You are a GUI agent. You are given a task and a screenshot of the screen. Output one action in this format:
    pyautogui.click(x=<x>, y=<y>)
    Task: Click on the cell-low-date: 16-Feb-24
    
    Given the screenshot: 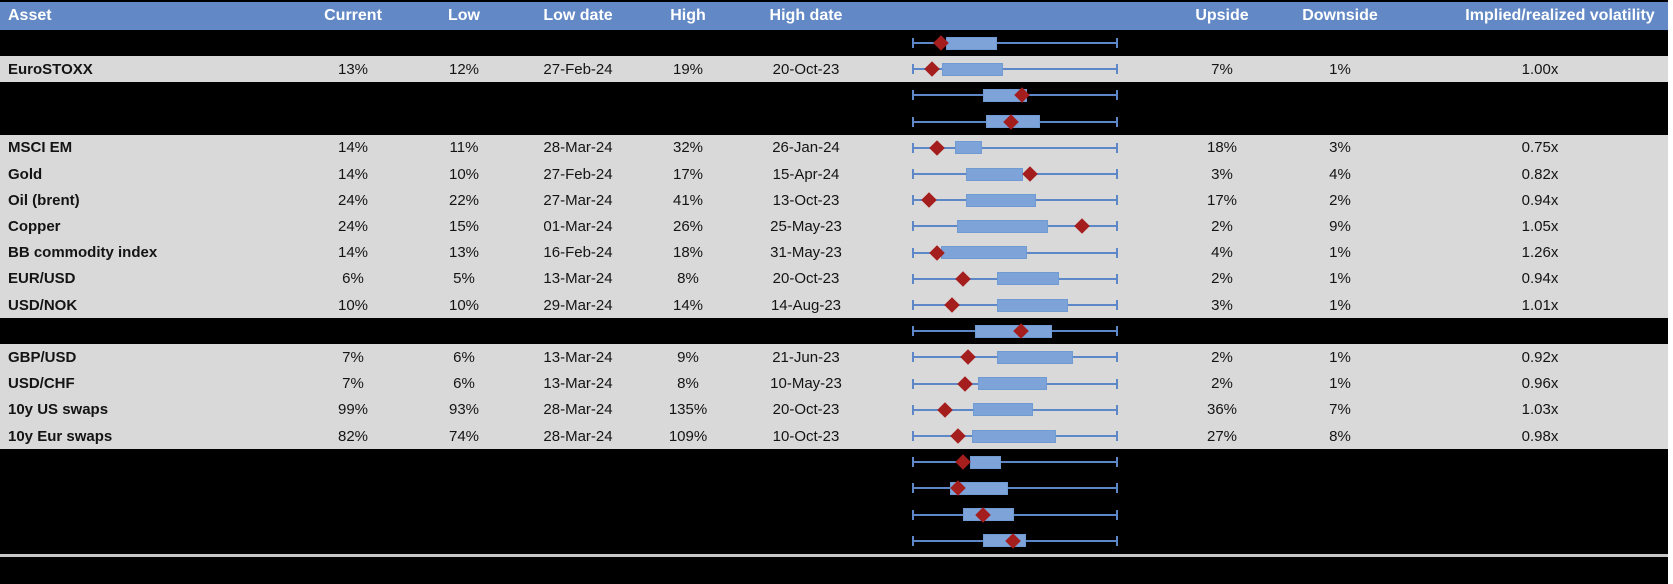 What is the action you would take?
    pyautogui.click(x=578, y=253)
    